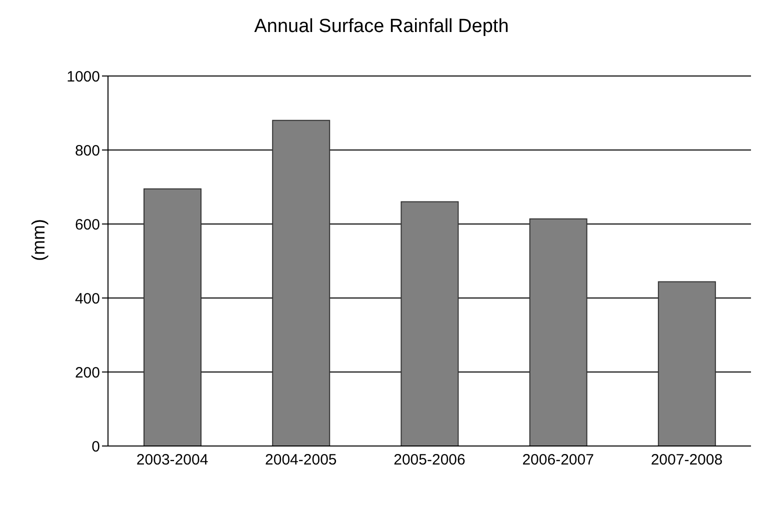  What do you see at coordinates (87, 225) in the screenshot?
I see `y-tick-label: 600` at bounding box center [87, 225].